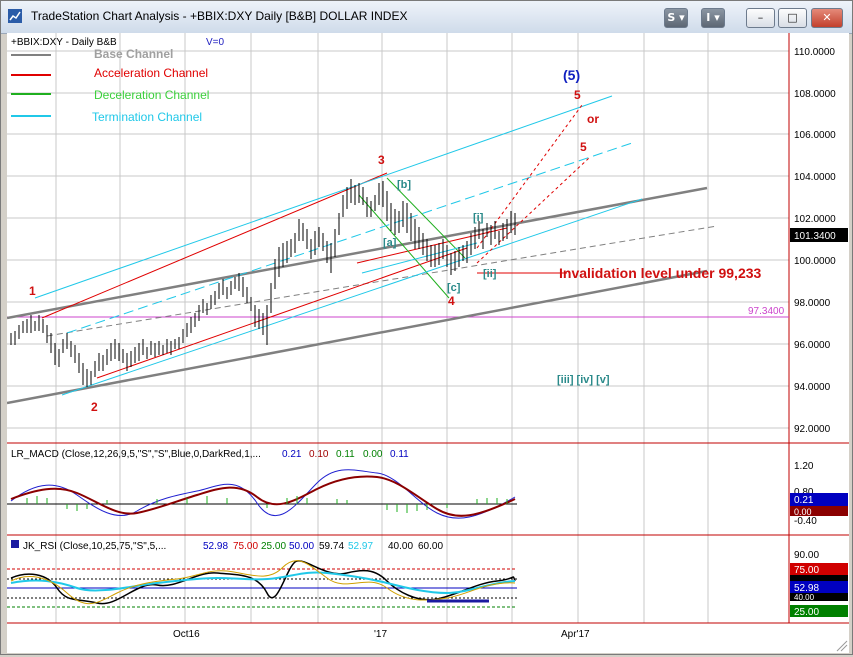  What do you see at coordinates (215, 42) in the screenshot?
I see `volume-label: V=0` at bounding box center [215, 42].